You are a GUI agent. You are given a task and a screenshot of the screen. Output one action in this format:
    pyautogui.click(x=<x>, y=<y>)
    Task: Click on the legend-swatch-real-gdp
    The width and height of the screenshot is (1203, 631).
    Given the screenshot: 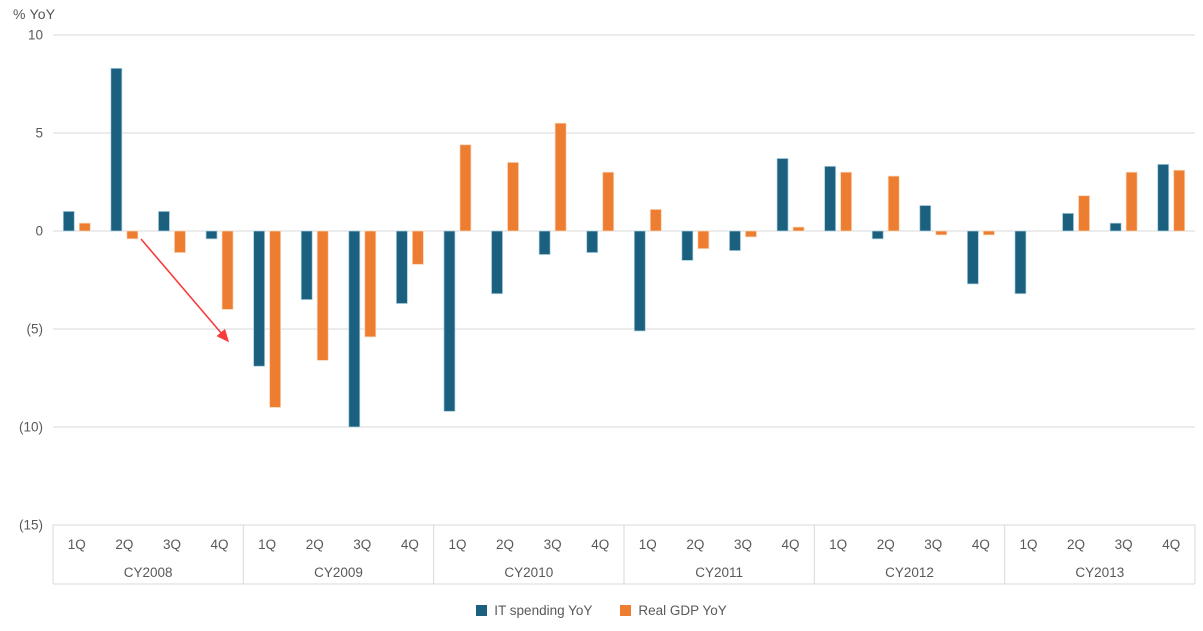 What is the action you would take?
    pyautogui.click(x=626, y=610)
    